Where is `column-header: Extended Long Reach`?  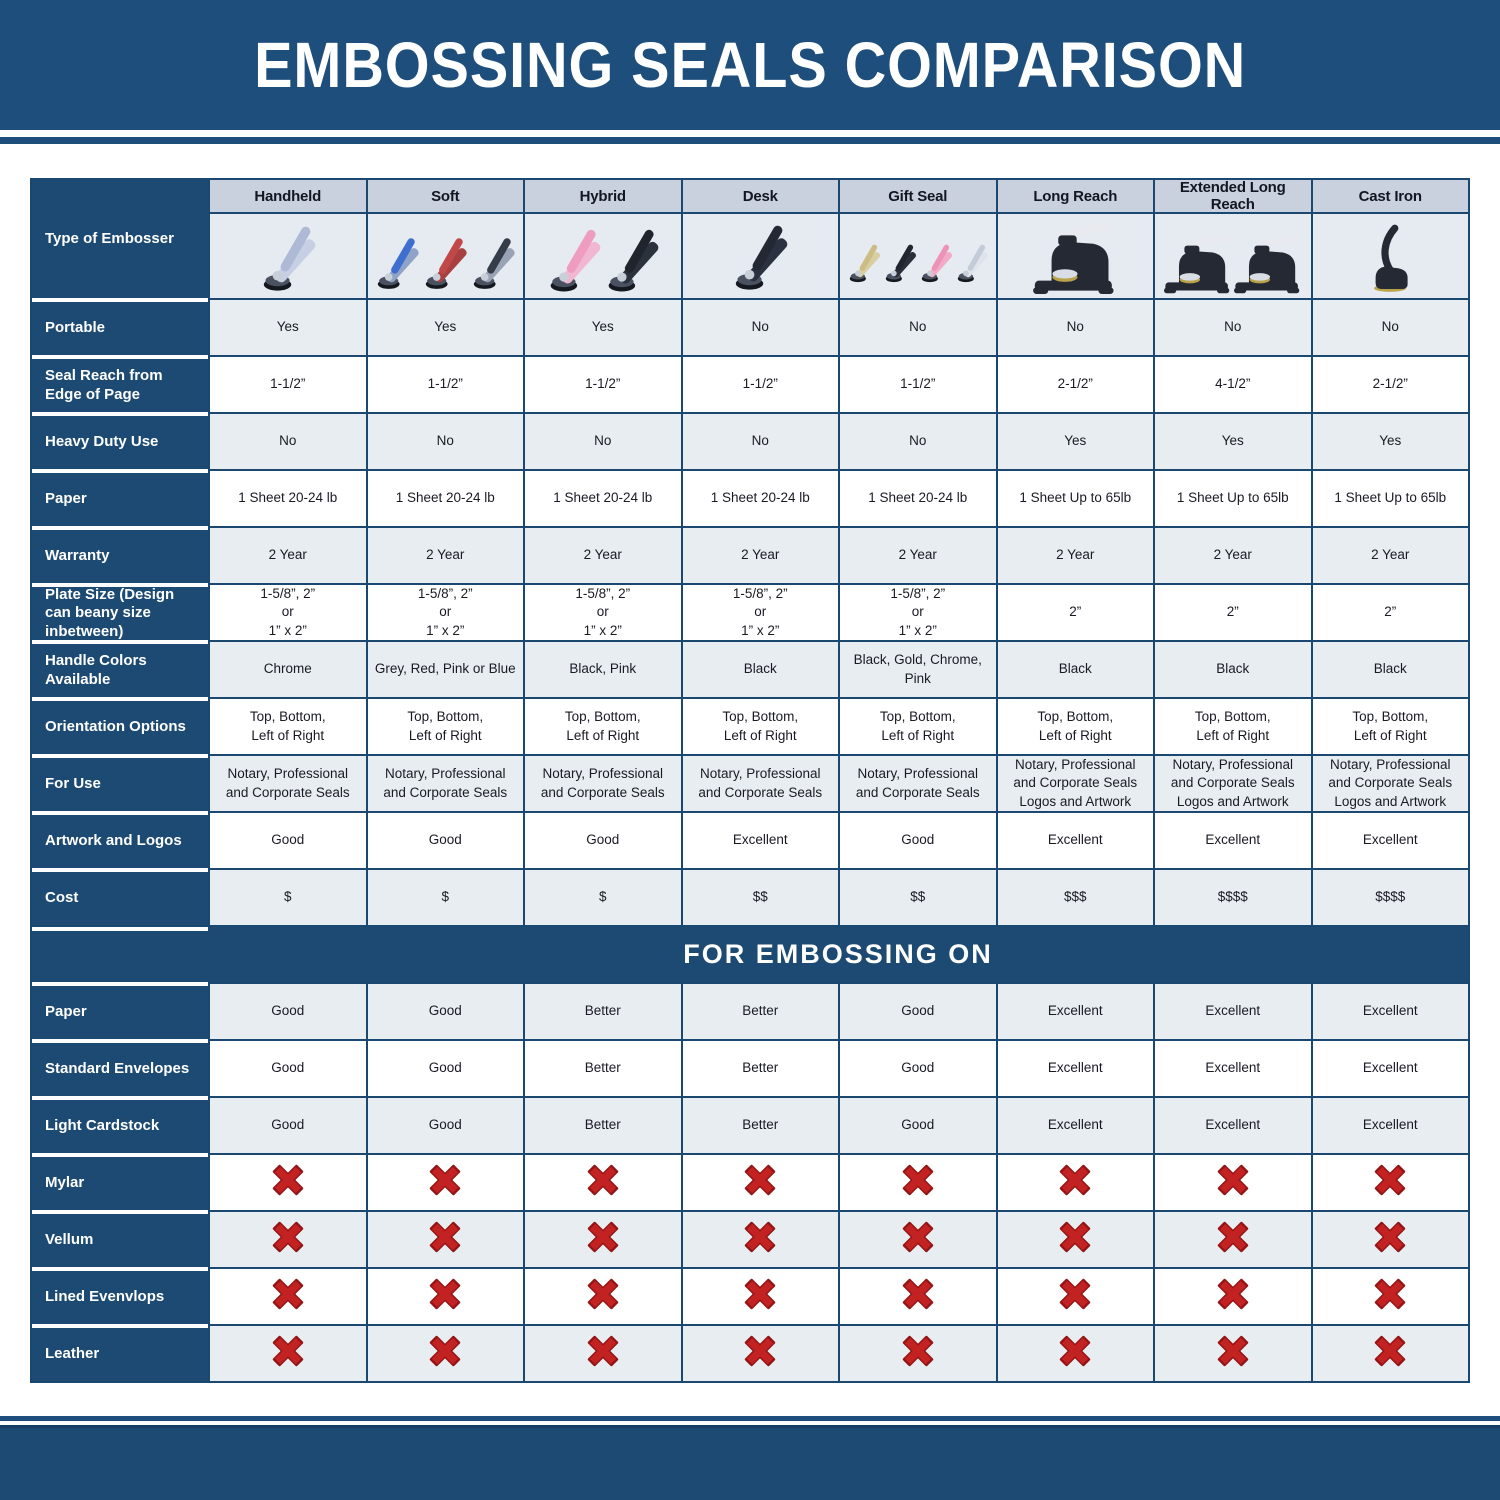 column-header: Extended Long Reach is located at coordinates (1232, 196).